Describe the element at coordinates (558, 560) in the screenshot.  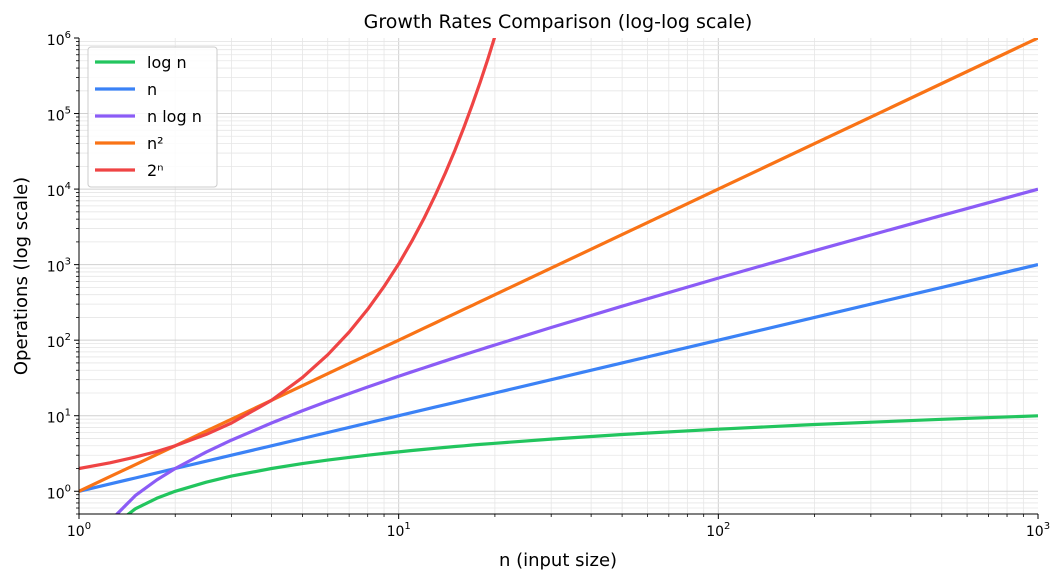
I see `x-axis-label: n (input size)` at that location.